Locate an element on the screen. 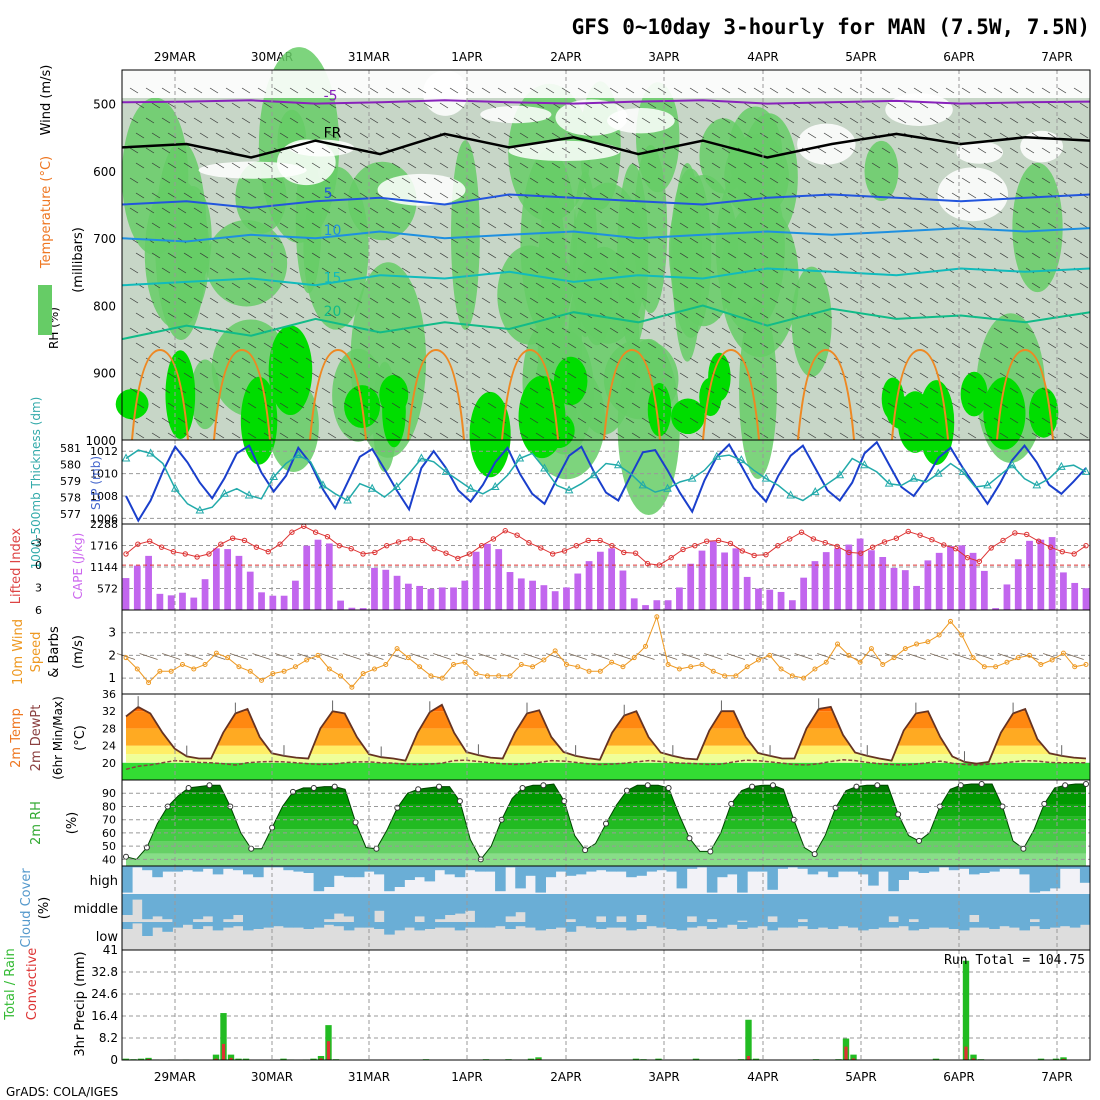  precip-total-bar is located at coordinates (538, 1058).